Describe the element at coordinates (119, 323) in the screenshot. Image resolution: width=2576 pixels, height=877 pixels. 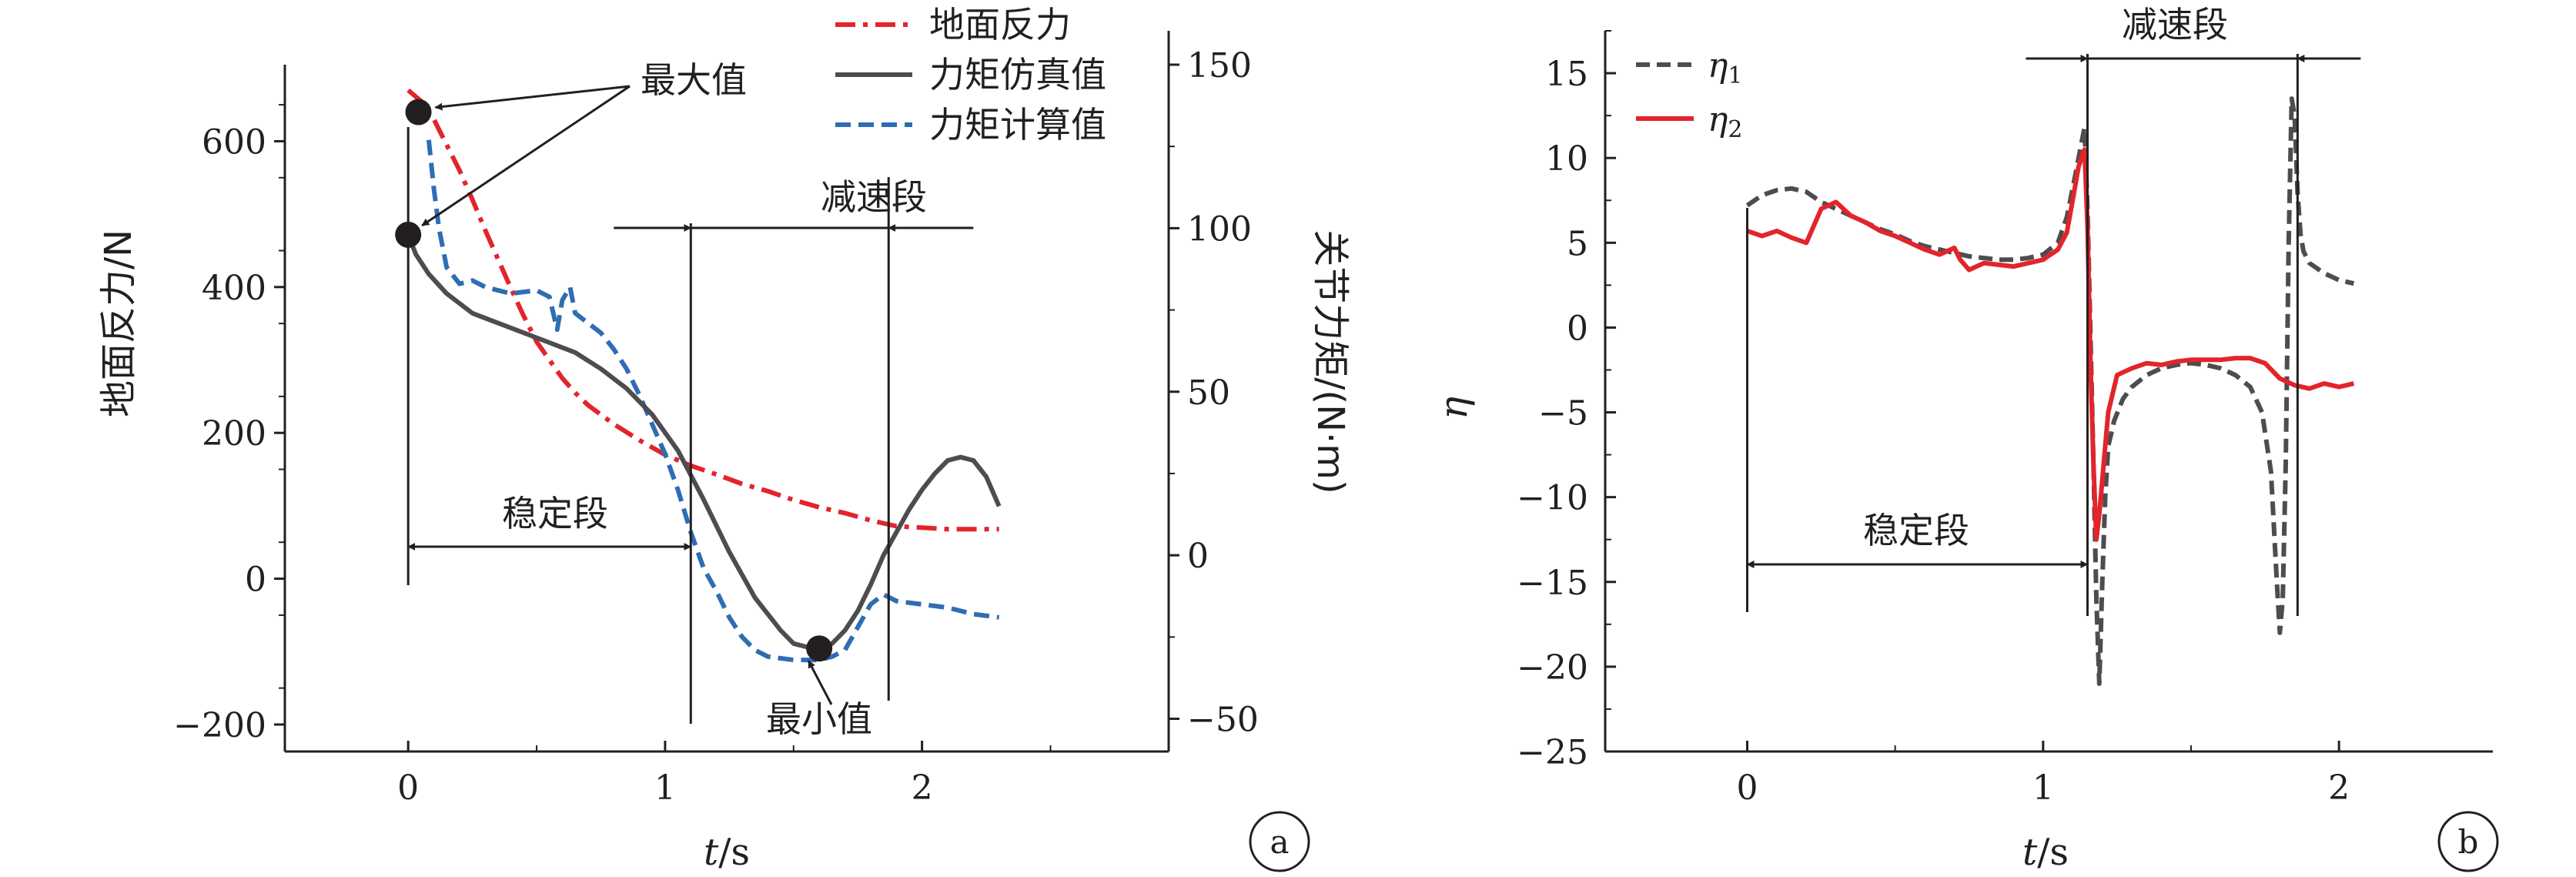
I see `panel-a-left-axis-title: 地面反力/N` at that location.